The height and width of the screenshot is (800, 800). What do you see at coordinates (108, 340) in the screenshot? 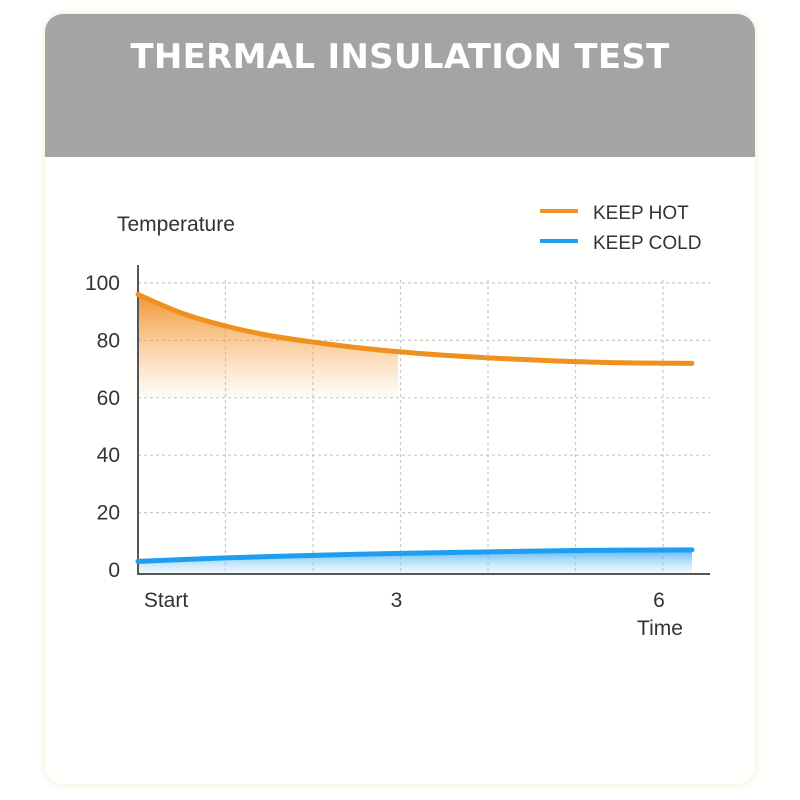
I see `y-tick-label: 80` at bounding box center [108, 340].